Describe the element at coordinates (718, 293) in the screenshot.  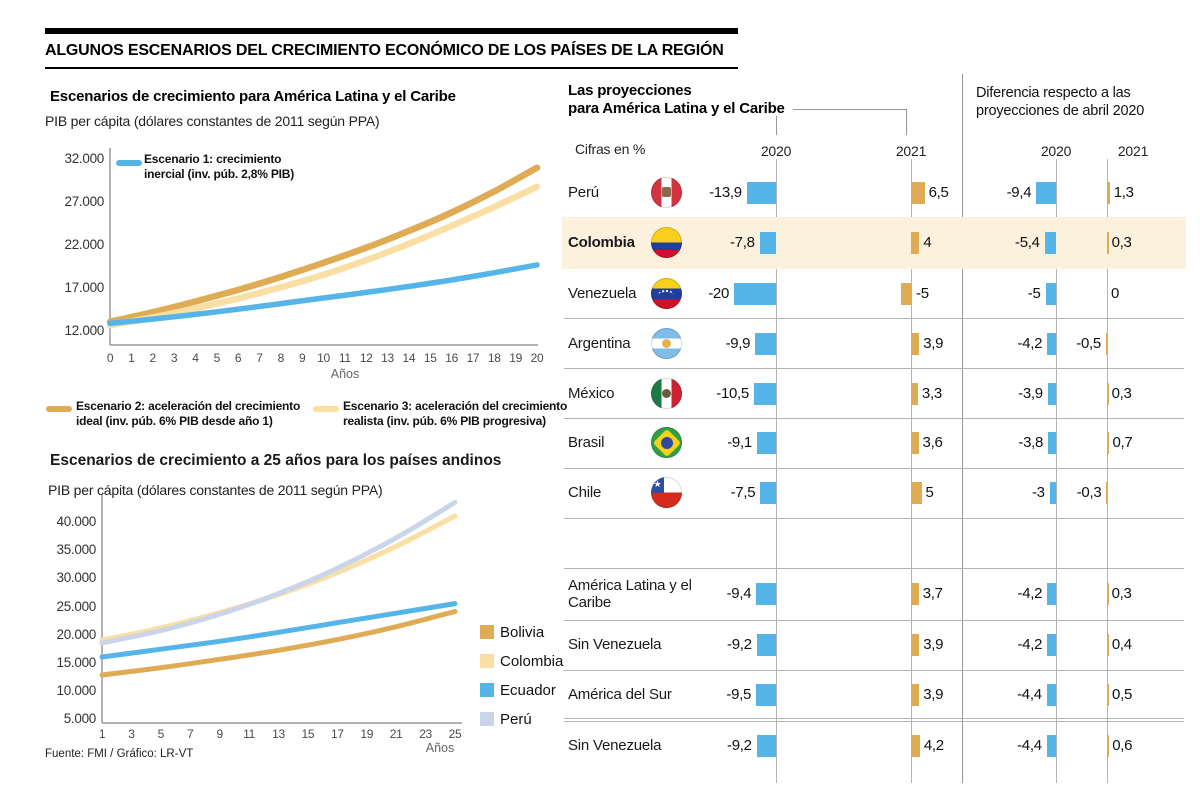
I see `value-p2020: -20` at that location.